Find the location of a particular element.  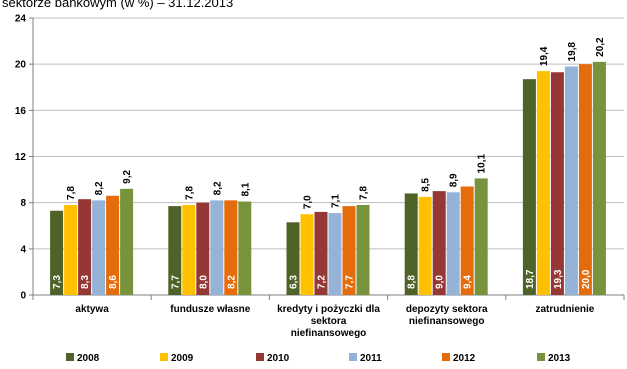

data-label: 9,0 is located at coordinates (440, 282).